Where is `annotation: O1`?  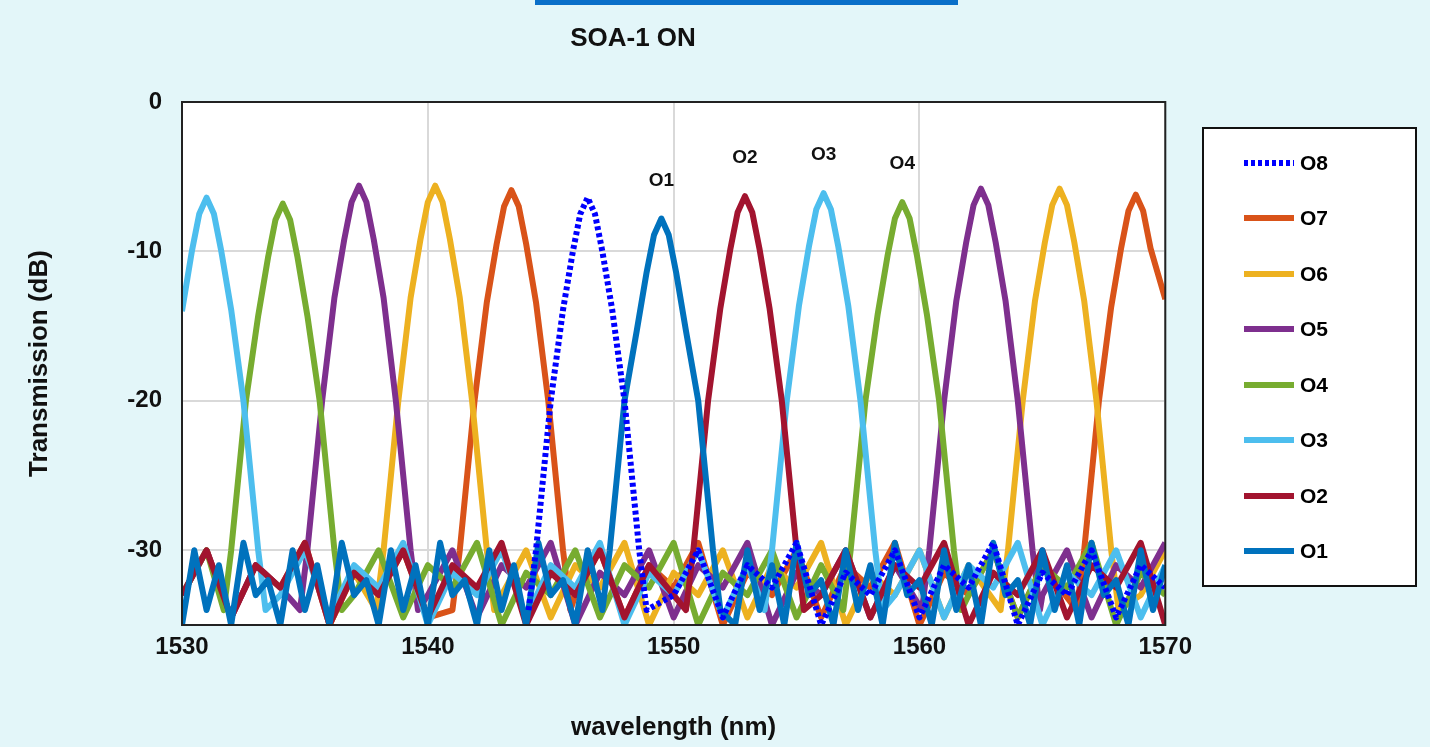
annotation: O1 is located at coordinates (661, 179).